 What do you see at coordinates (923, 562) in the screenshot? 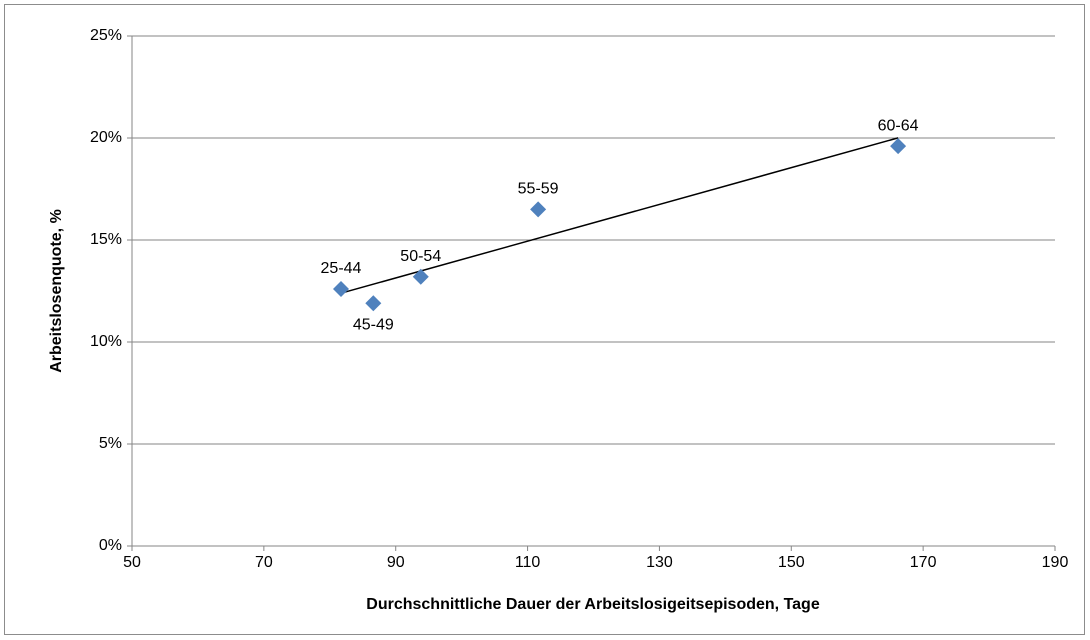
I see `x-tick-label: 170` at bounding box center [923, 562].